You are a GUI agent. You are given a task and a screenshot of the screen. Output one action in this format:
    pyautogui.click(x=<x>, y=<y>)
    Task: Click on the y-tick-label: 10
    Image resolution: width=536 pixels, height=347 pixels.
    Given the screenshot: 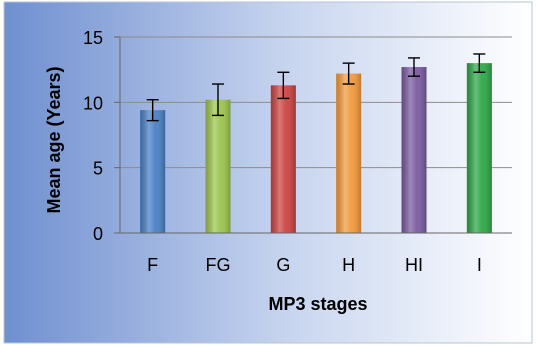 What is the action you would take?
    pyautogui.click(x=93, y=103)
    